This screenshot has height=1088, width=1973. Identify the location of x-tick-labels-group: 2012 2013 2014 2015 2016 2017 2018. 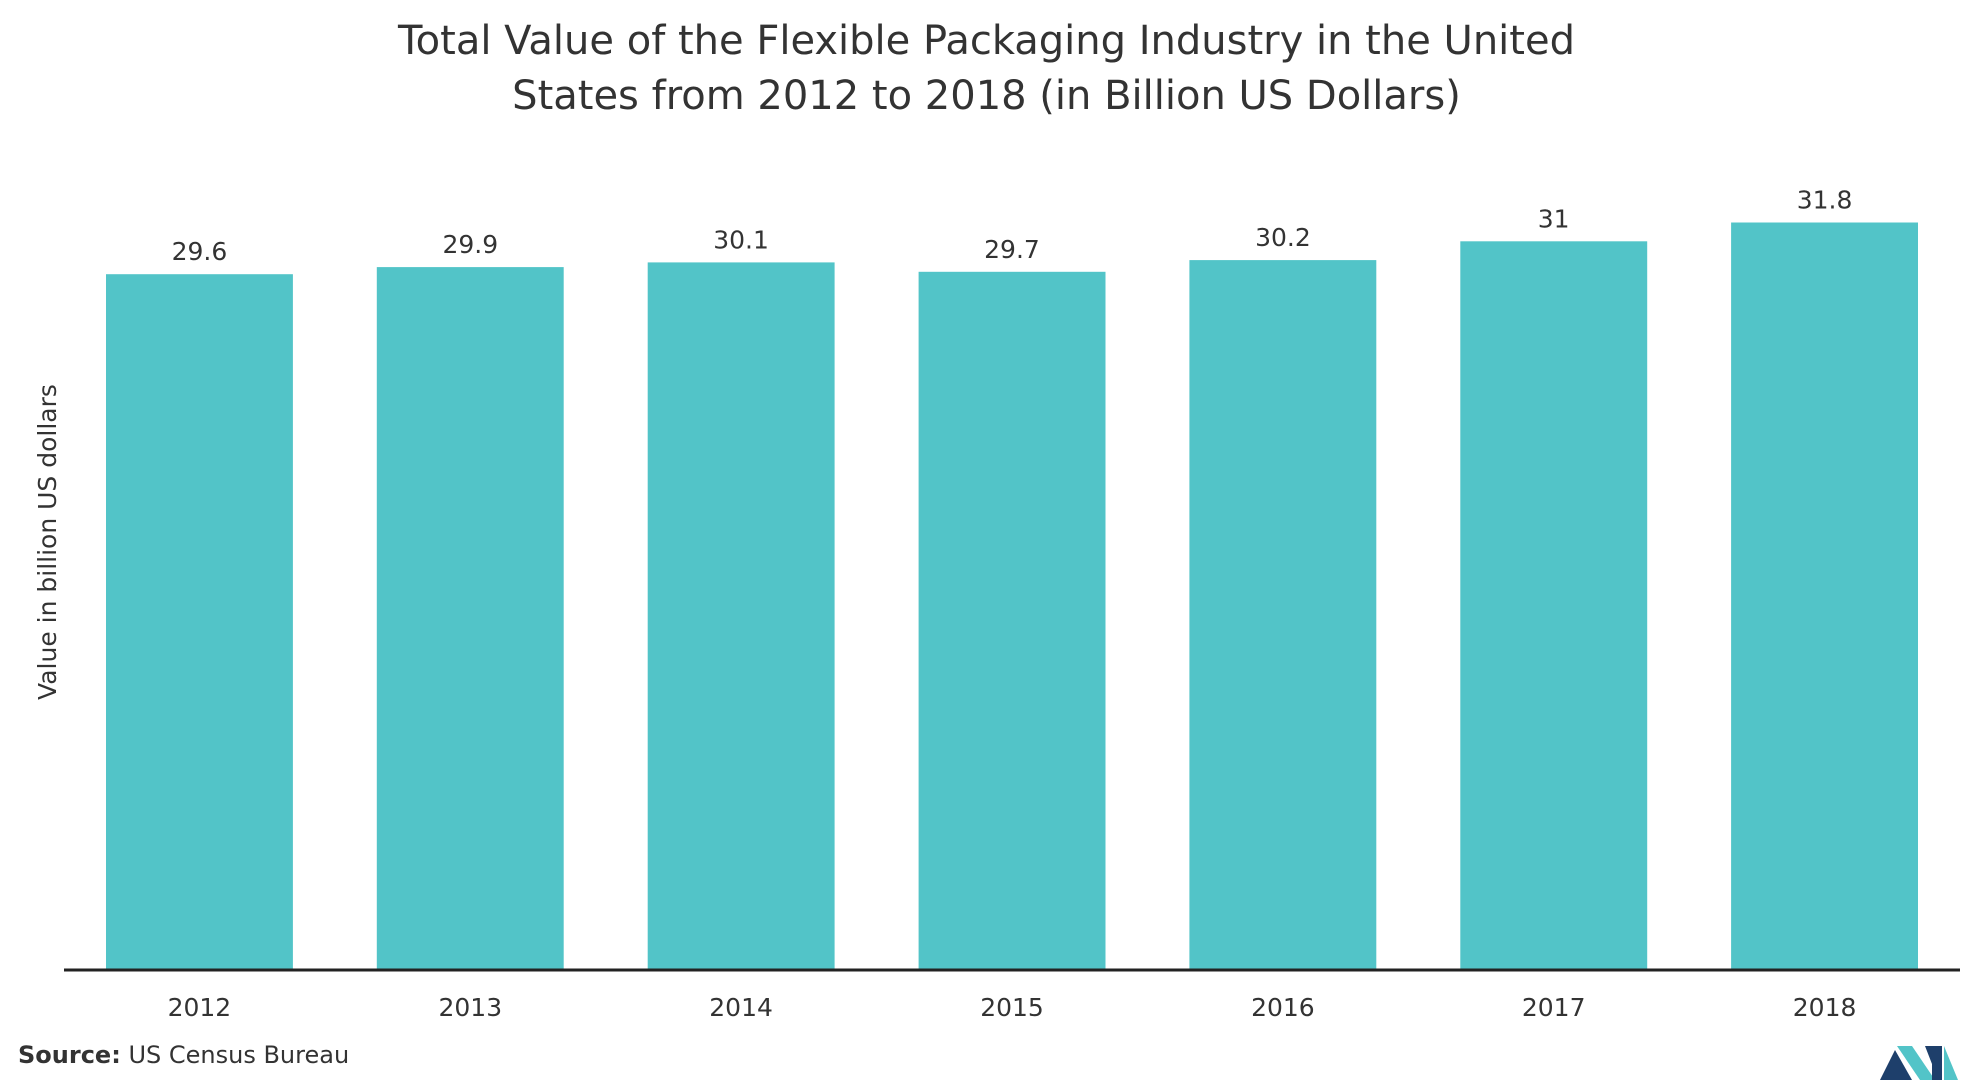
(1012, 1007).